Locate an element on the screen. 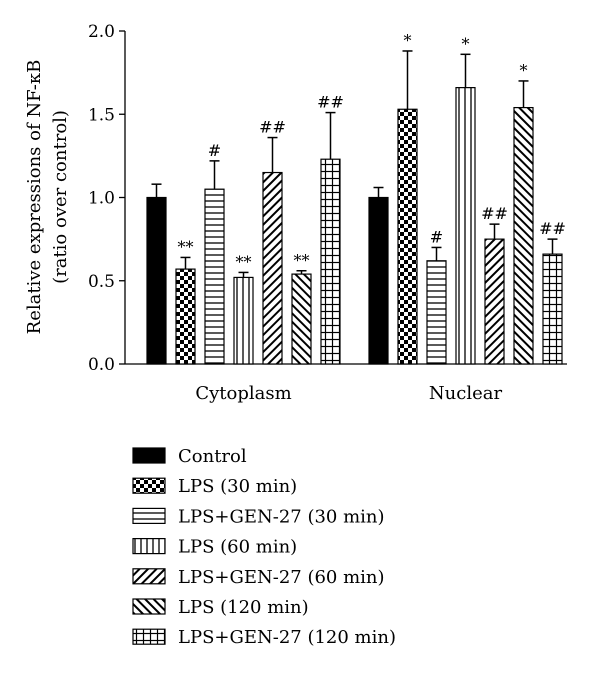 The height and width of the screenshot is (674, 600). legend-item: LPS (120 min) is located at coordinates (220, 607).